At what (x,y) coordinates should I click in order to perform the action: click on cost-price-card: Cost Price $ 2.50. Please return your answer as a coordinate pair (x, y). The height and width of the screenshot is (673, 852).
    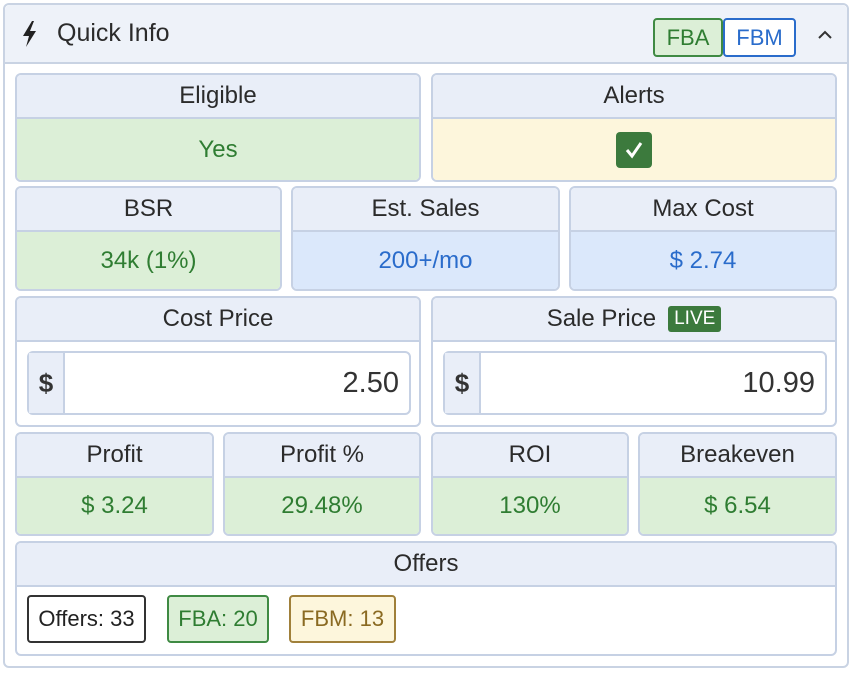
    Looking at the image, I should click on (218, 361).